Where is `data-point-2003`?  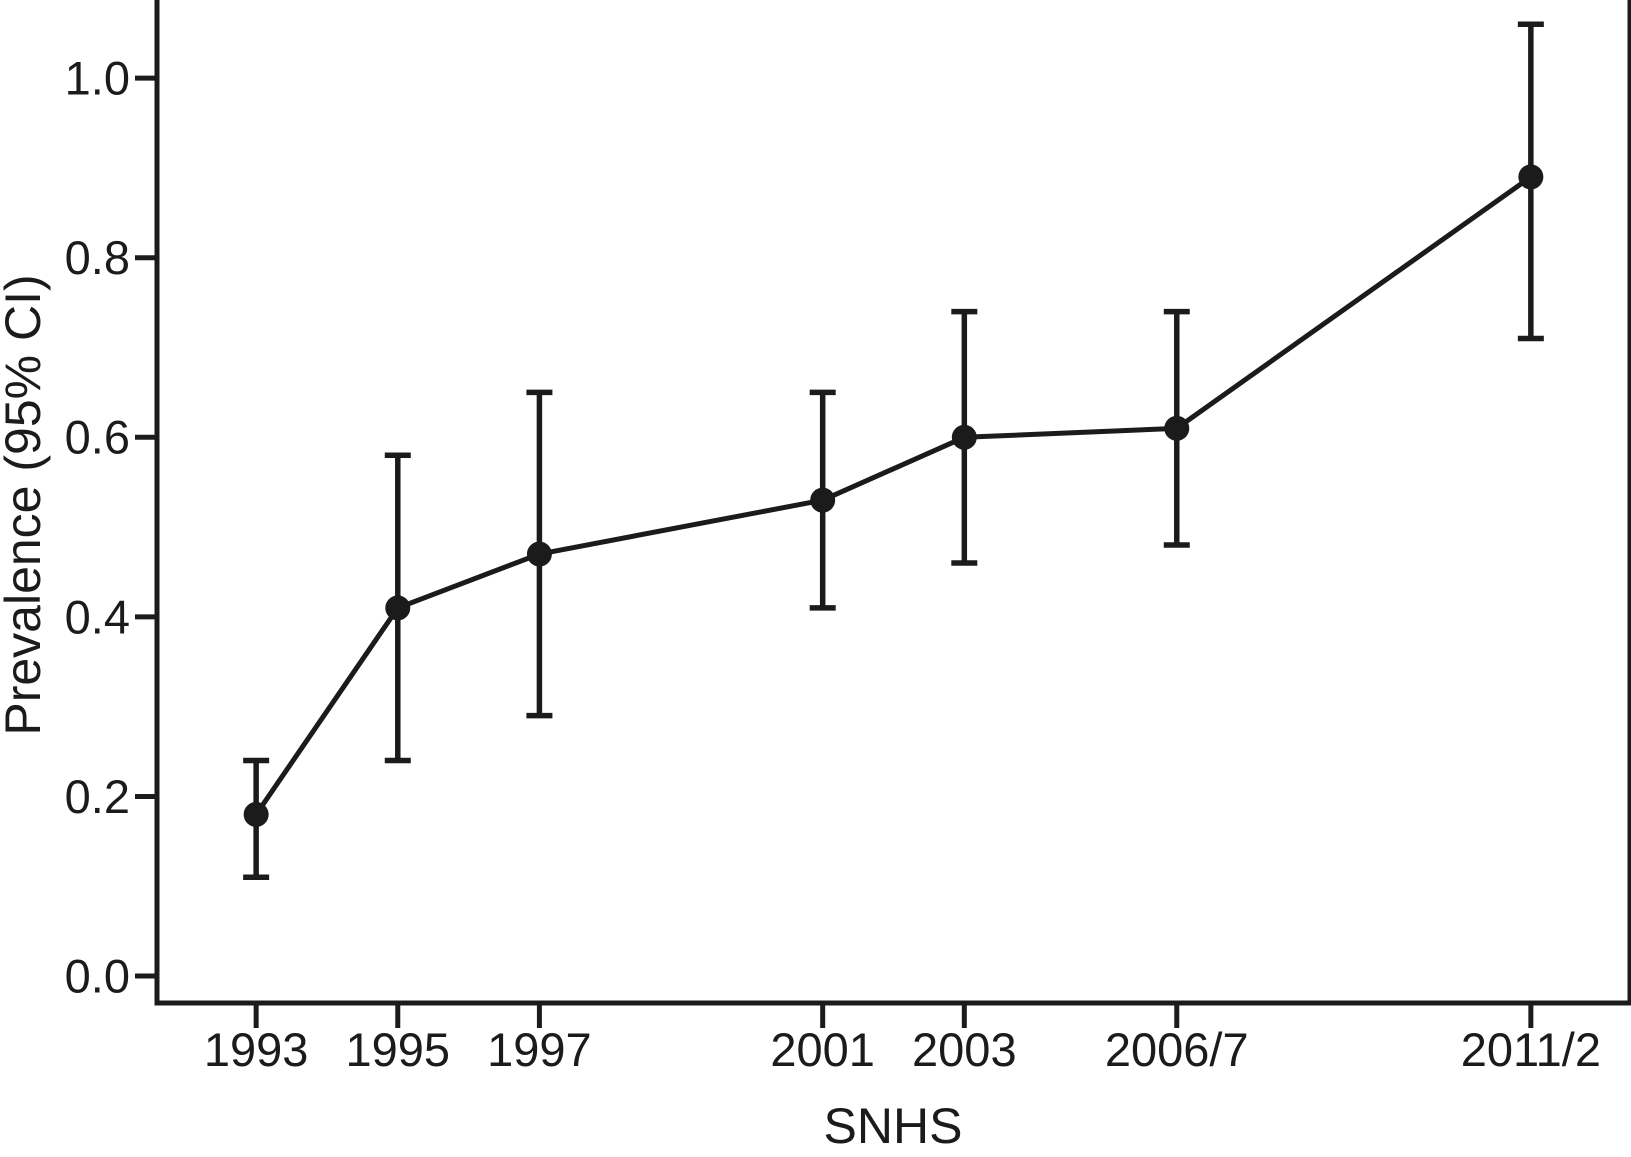
data-point-2003 is located at coordinates (964, 437).